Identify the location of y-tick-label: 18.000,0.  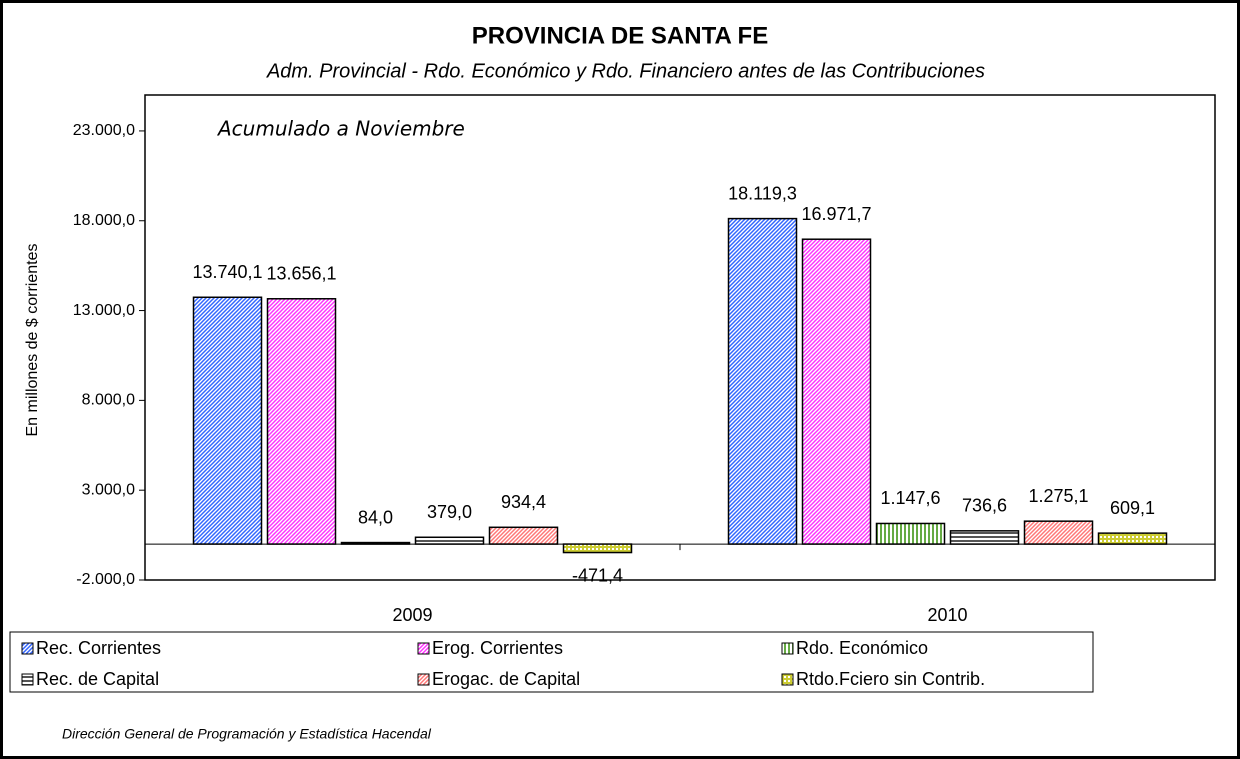
(104, 220).